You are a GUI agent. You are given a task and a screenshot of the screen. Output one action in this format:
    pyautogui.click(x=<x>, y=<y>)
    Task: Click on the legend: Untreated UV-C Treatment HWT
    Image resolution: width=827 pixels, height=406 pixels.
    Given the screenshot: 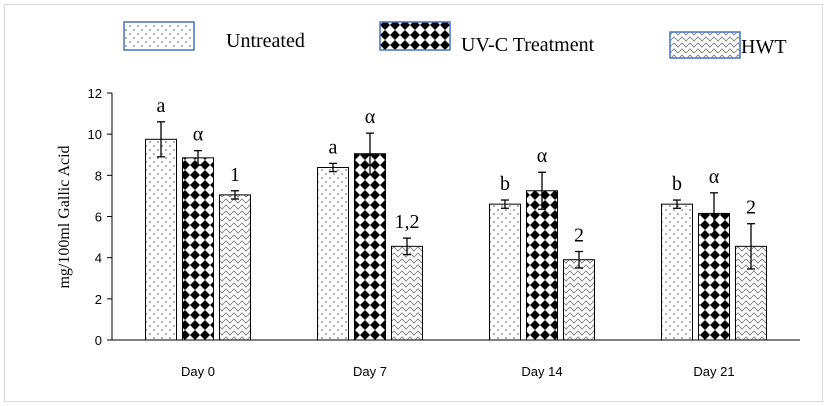 What is the action you would take?
    pyautogui.click(x=455, y=40)
    